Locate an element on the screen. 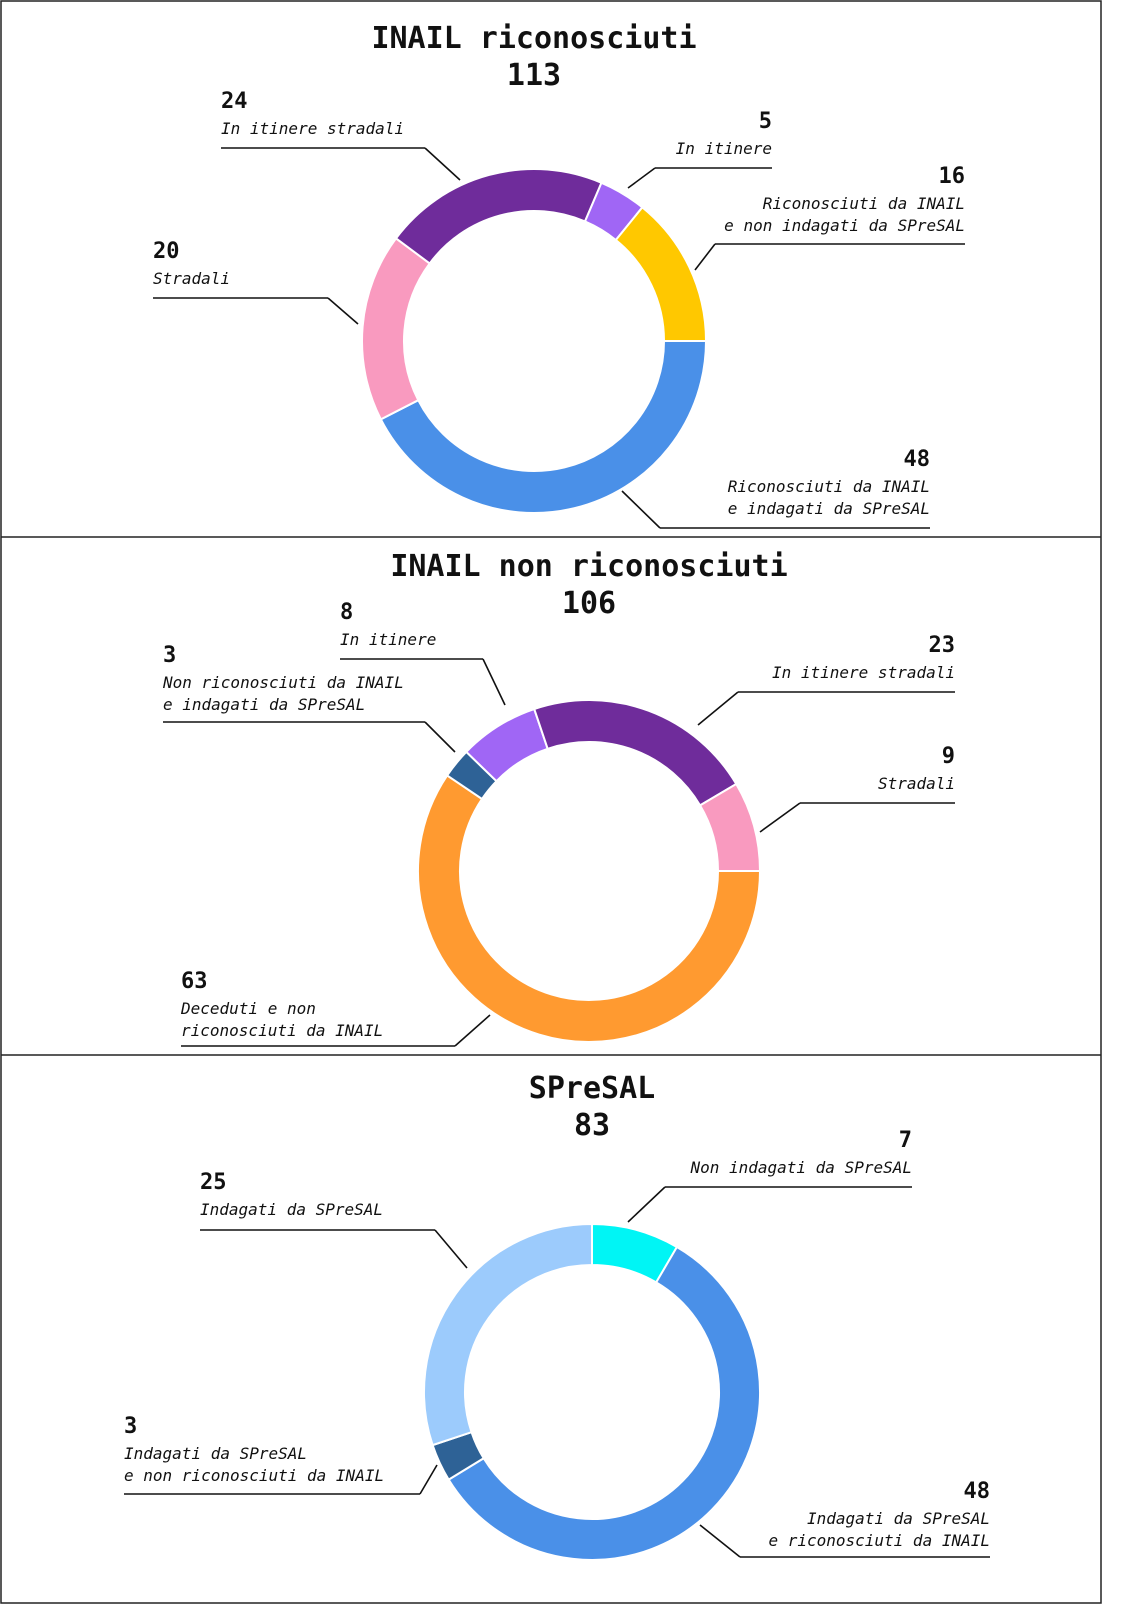 This screenshot has height=1604, width=1126. chart-total: 106 is located at coordinates (589, 603).